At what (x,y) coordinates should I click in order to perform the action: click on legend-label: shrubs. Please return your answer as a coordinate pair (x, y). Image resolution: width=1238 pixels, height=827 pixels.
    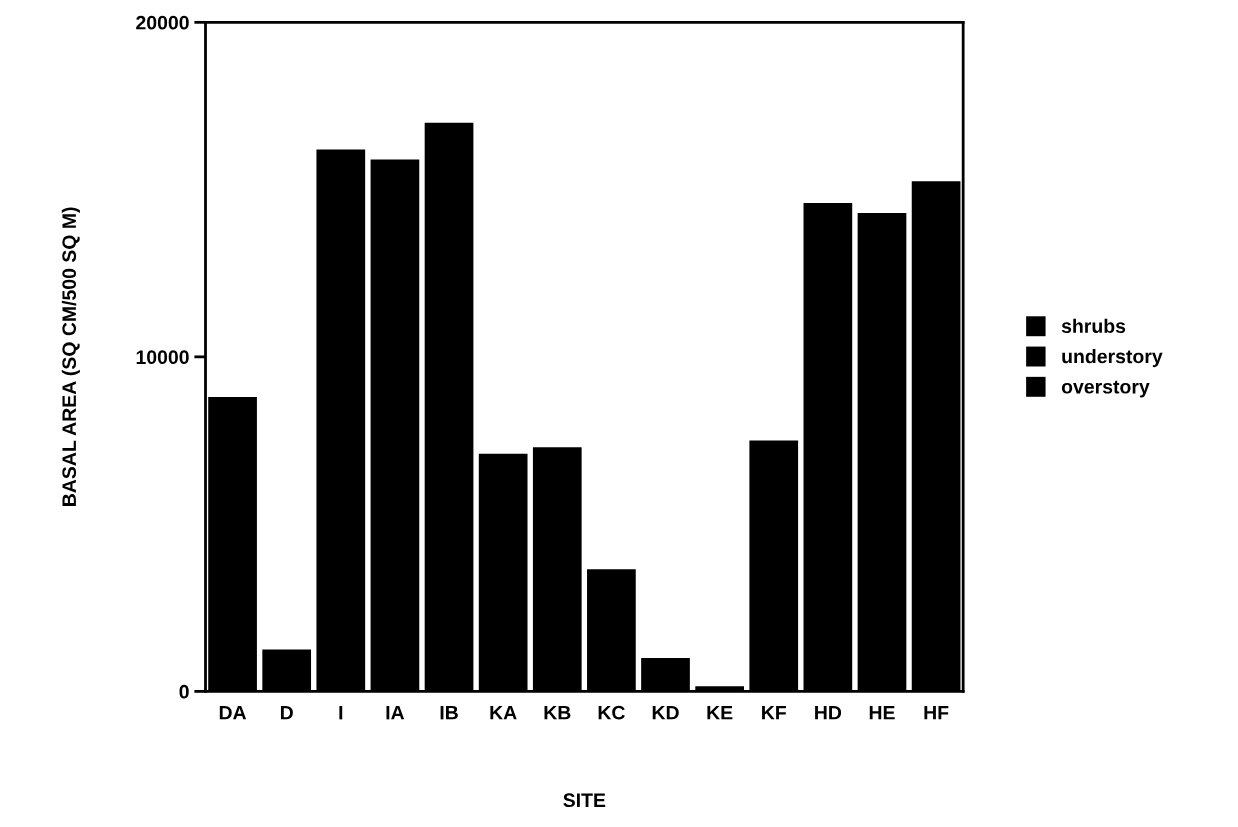
    Looking at the image, I should click on (1093, 325).